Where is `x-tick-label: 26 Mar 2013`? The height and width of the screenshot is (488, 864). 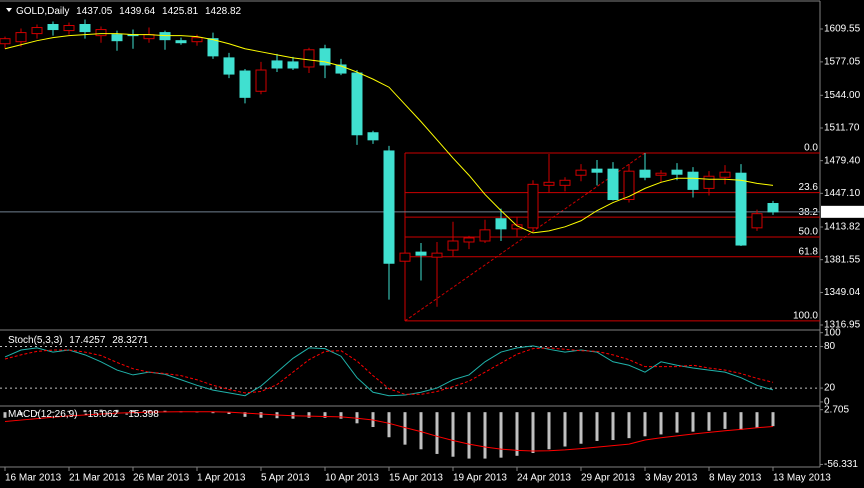 x-tick-label: 26 Mar 2013 is located at coordinates (161, 478).